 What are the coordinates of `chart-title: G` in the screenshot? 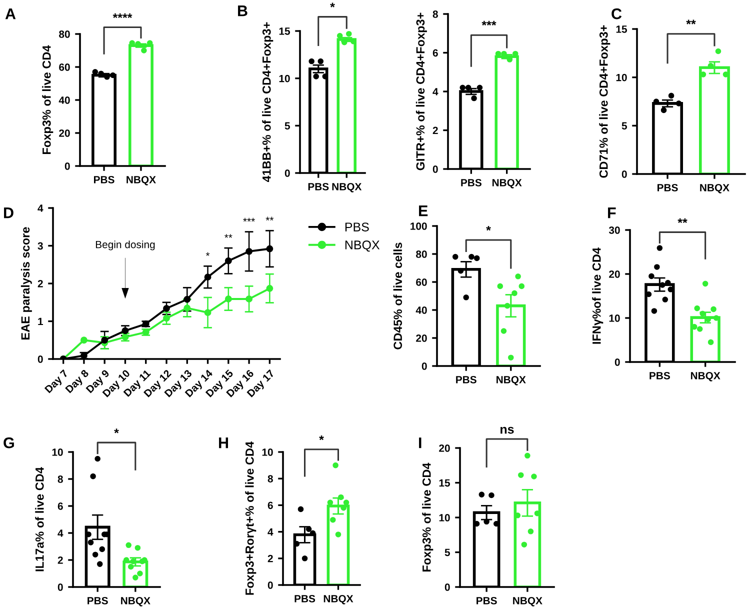 It's located at (9, 442).